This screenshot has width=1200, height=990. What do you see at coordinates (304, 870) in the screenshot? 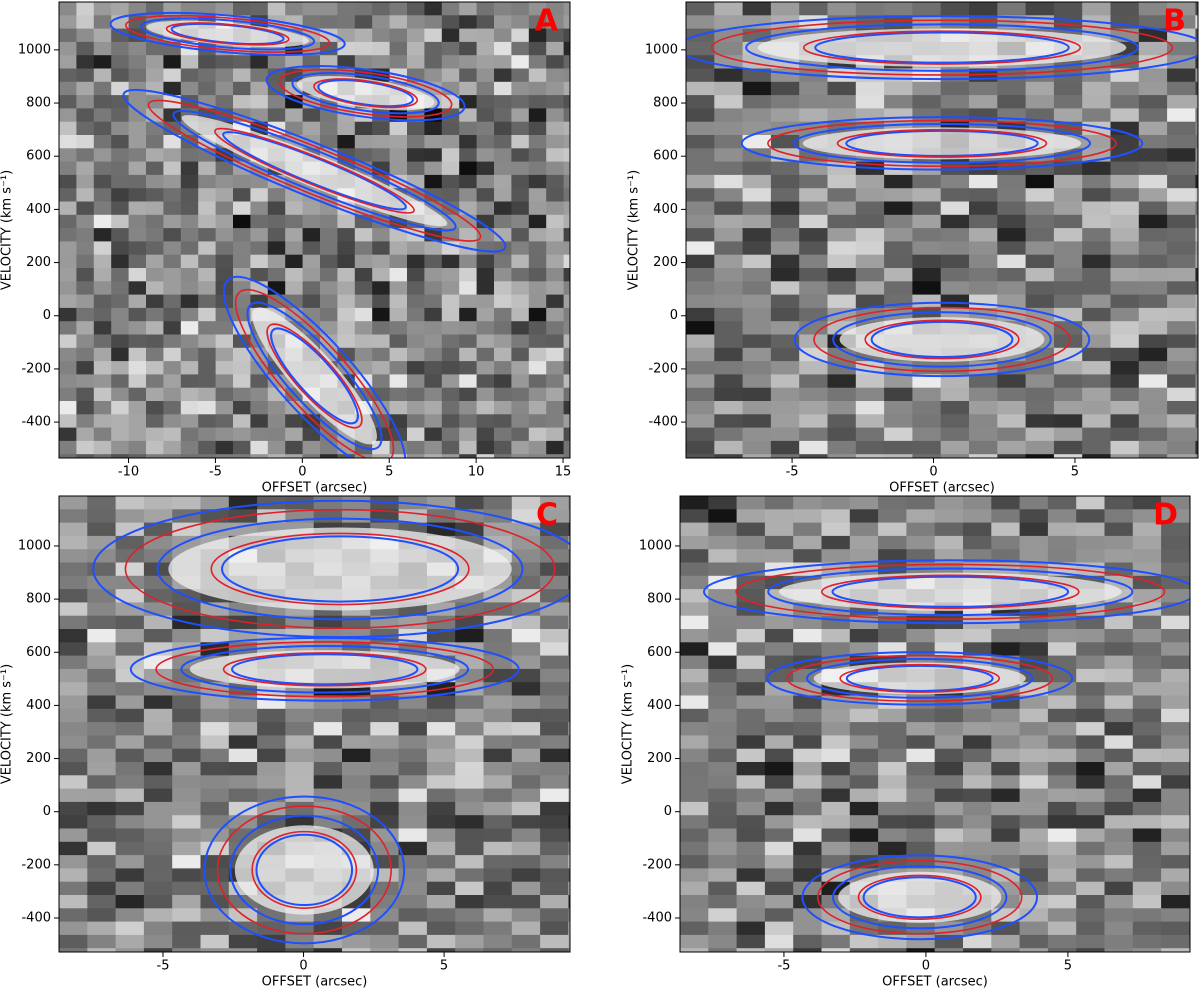
I see `emission` at bounding box center [304, 870].